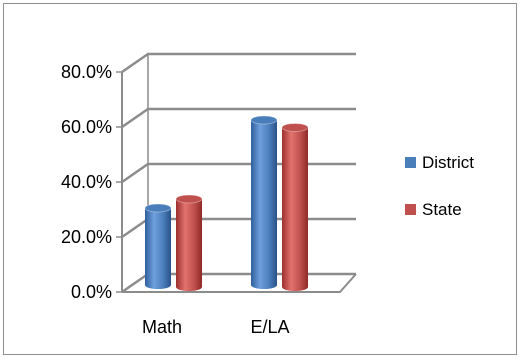  What do you see at coordinates (86, 127) in the screenshot?
I see `y-tick-label: 60.0%` at bounding box center [86, 127].